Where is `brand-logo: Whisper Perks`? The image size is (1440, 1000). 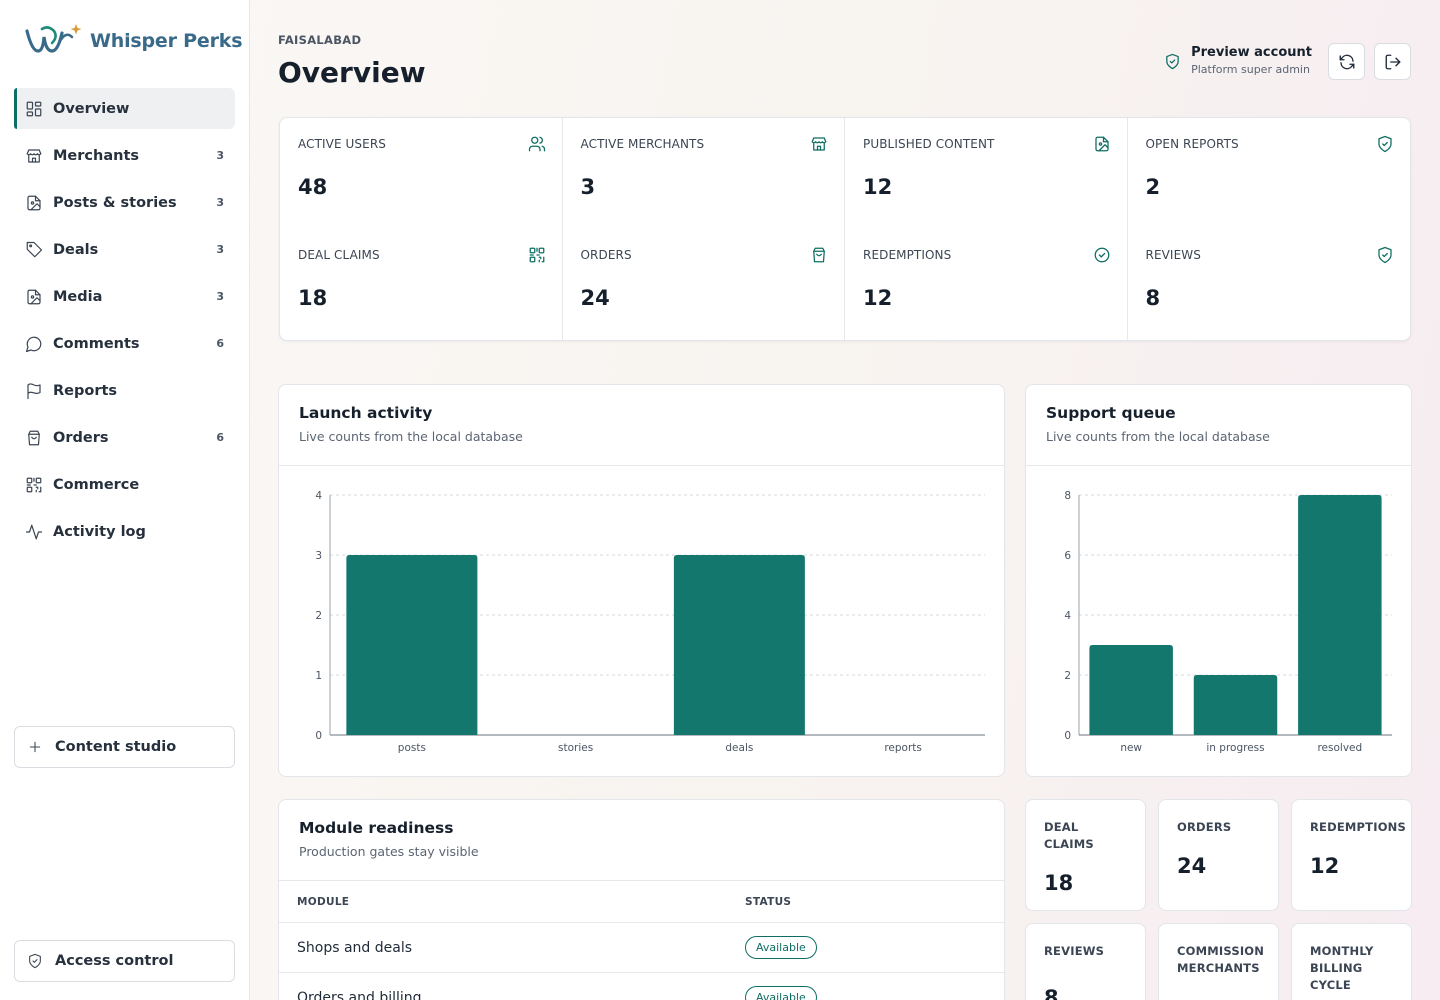 brand-logo: Whisper Perks is located at coordinates (133, 41).